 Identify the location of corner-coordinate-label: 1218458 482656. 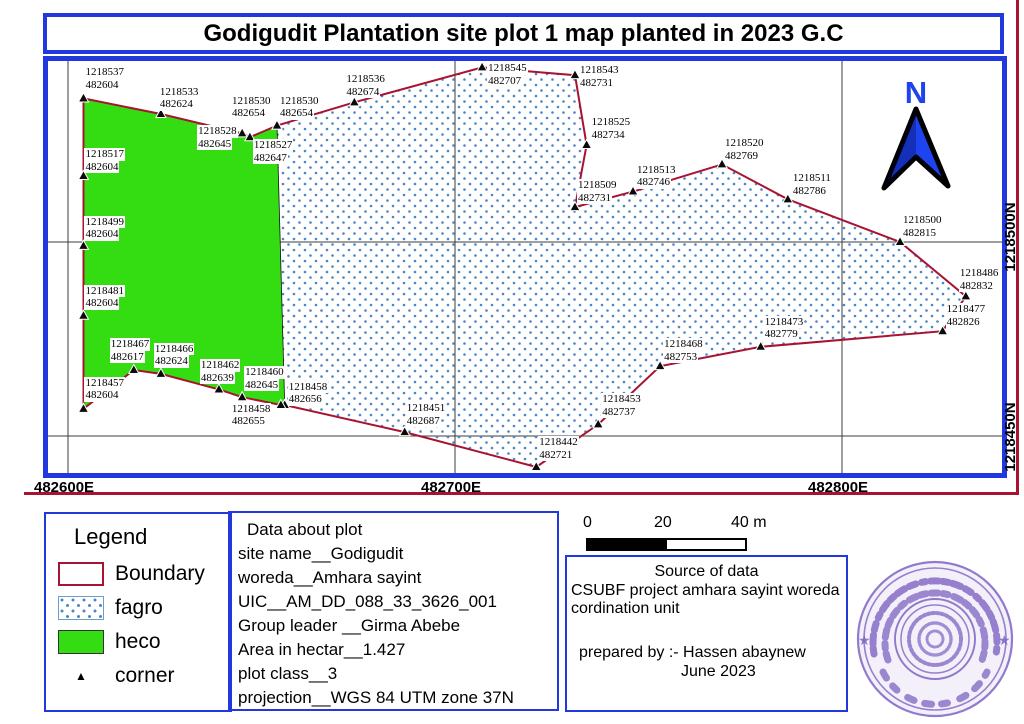
(308, 393).